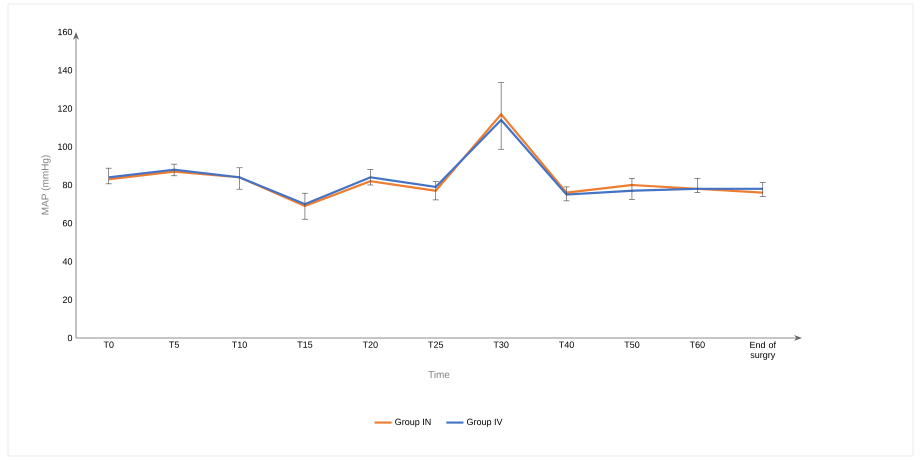 The image size is (921, 460). Describe the element at coordinates (70, 338) in the screenshot. I see `y-tick-label: 0` at that location.